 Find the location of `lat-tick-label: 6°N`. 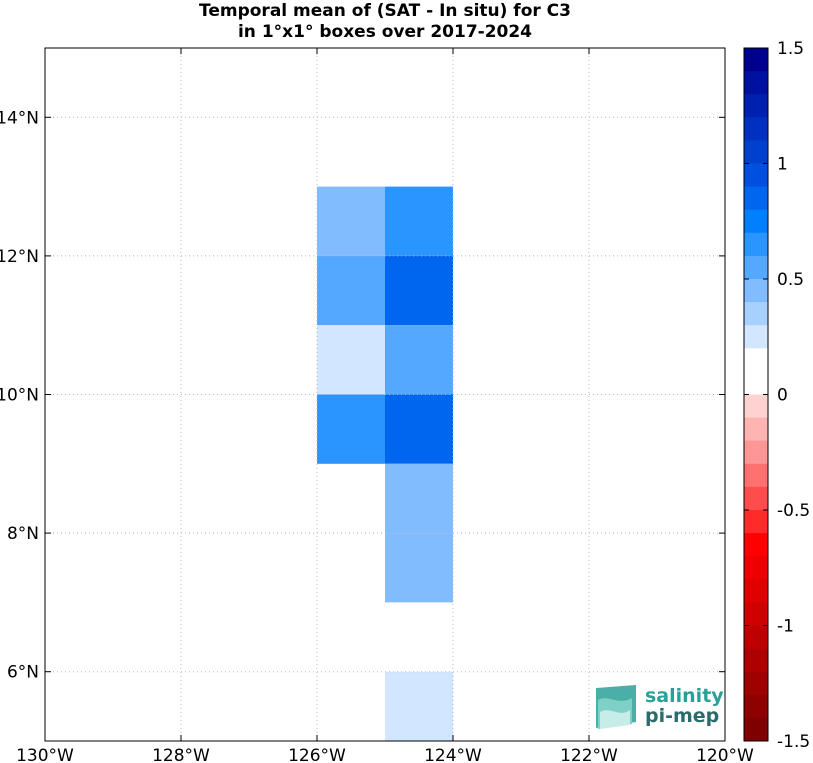

lat-tick-label: 6°N is located at coordinates (23, 673).